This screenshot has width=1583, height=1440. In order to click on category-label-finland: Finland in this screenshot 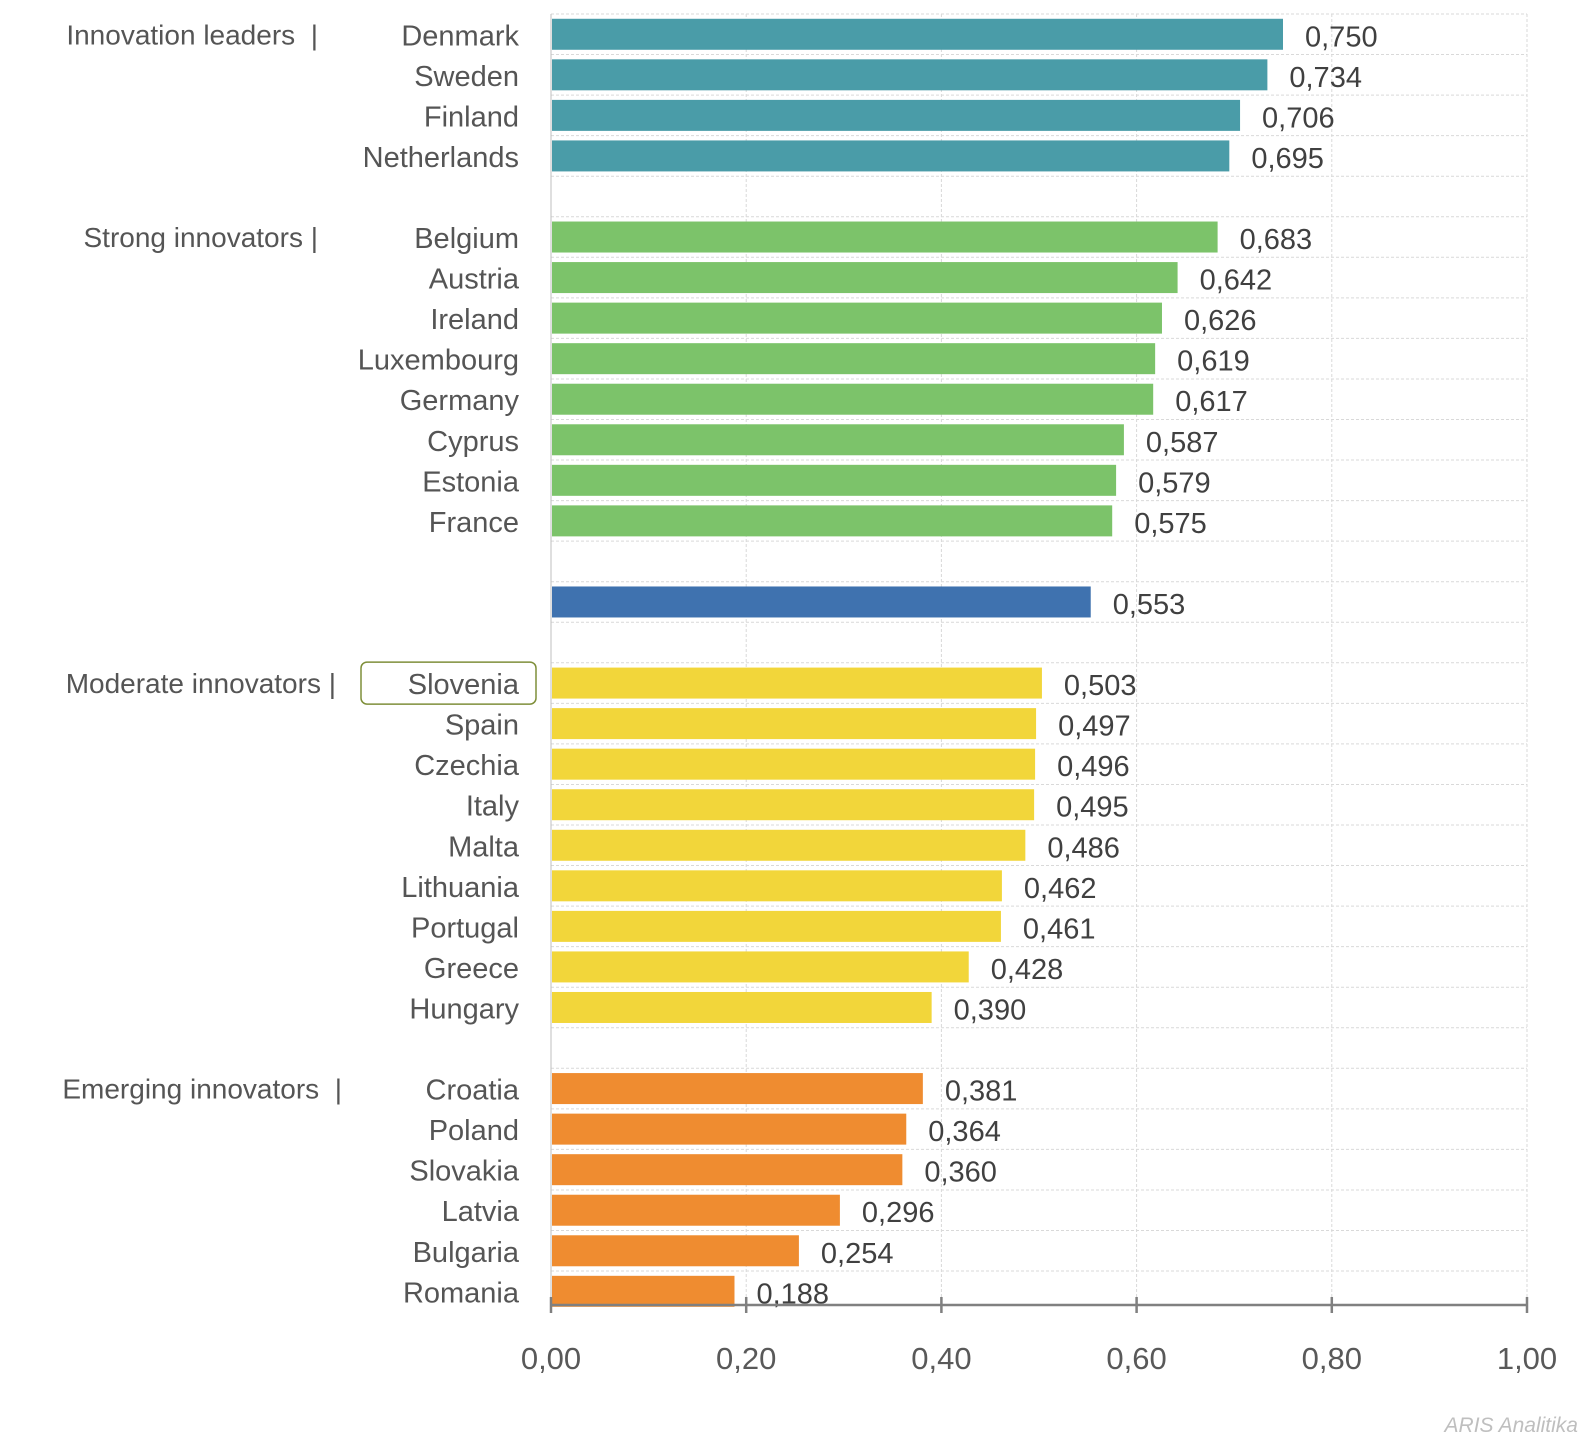, I will do `click(471, 117)`.